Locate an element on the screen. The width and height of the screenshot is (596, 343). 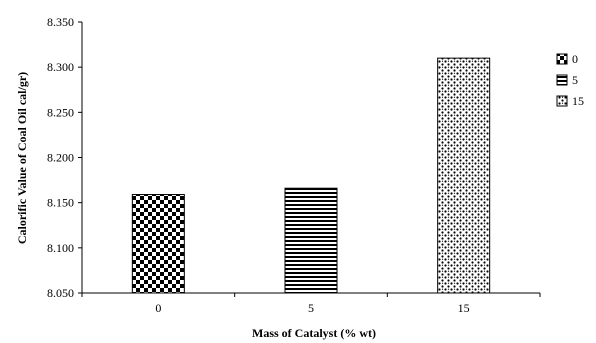
y-axis: 8.050 8.100 8.150 8.200 8.250 8.300 8.350 is located at coordinates (65, 157).